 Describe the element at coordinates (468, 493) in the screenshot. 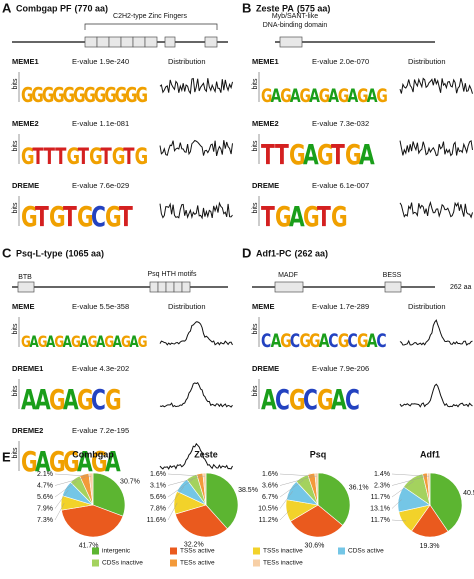

I see `pie-label: 40.5%` at that location.